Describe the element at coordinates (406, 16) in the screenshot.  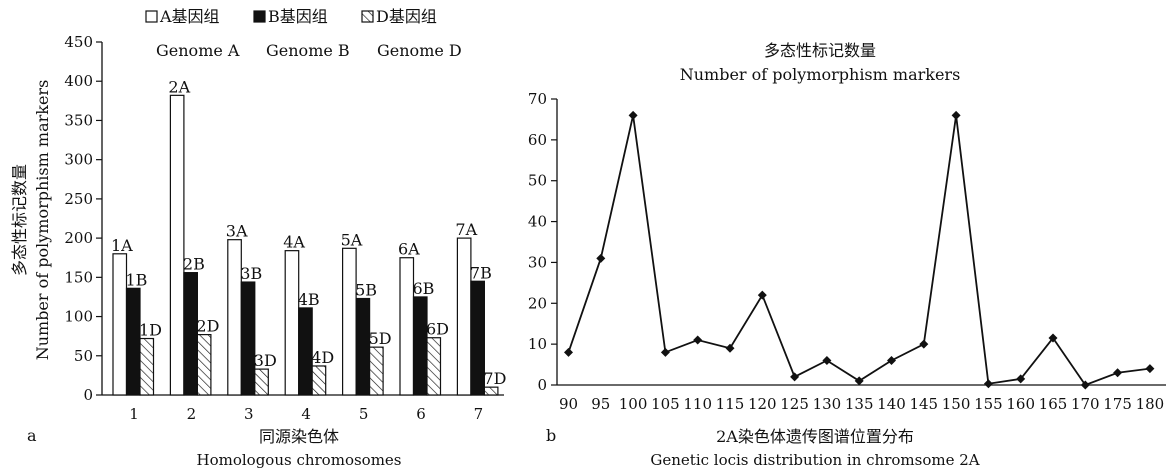
I see `legend-label-d: D基因组` at that location.